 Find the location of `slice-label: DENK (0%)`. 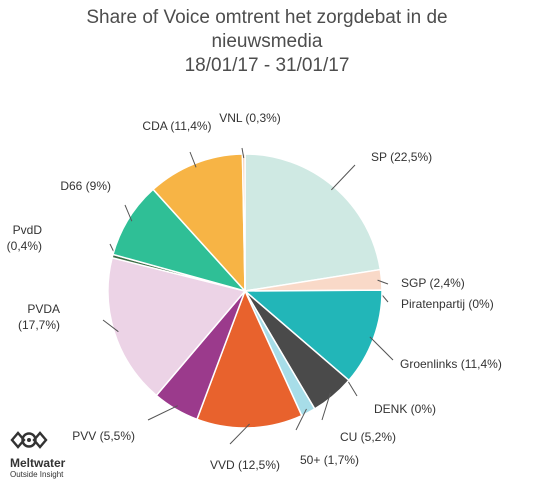

slice-label: DENK (0%) is located at coordinates (405, 409).